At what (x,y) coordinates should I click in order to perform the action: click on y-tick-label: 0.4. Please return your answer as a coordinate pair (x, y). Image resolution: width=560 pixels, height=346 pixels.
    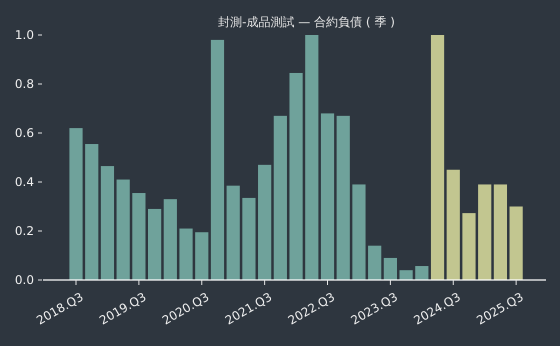
    Looking at the image, I should click on (24, 182).